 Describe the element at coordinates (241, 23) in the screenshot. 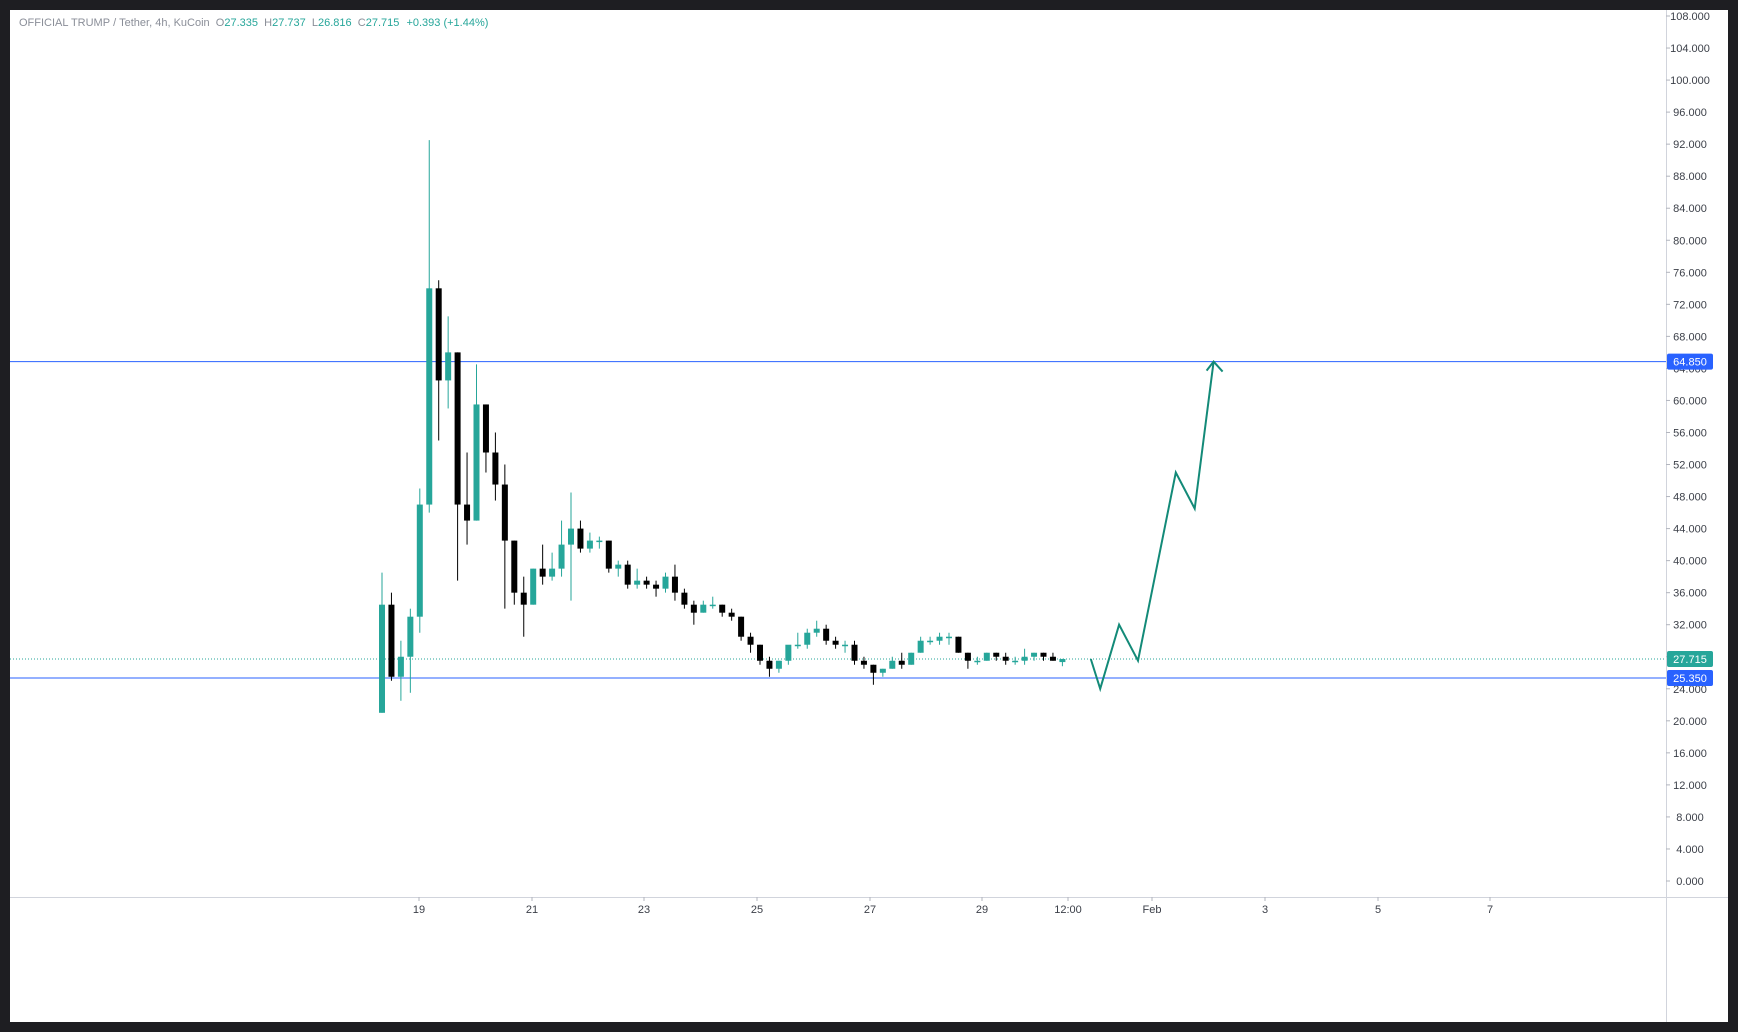

I see `legend-open: 27.335` at that location.